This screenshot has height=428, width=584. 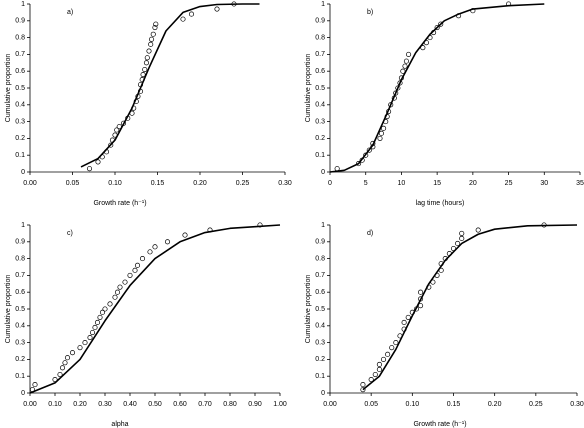 What do you see at coordinates (366, 183) in the screenshot?
I see `x-tick-label: 5` at bounding box center [366, 183].